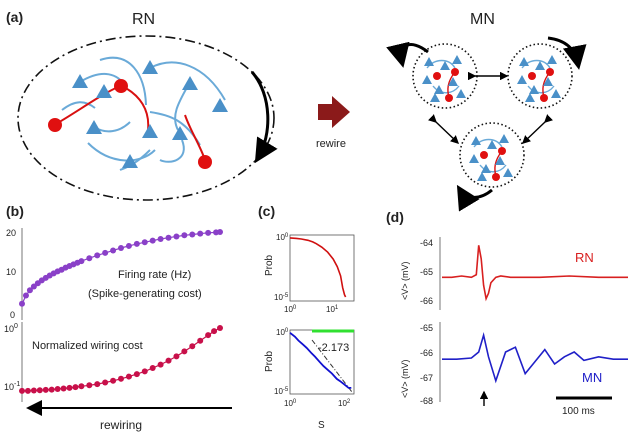 The image size is (630, 435). Describe the element at coordinates (260, 115) in the screenshot. I see `rn-rotation-arrow` at that location.